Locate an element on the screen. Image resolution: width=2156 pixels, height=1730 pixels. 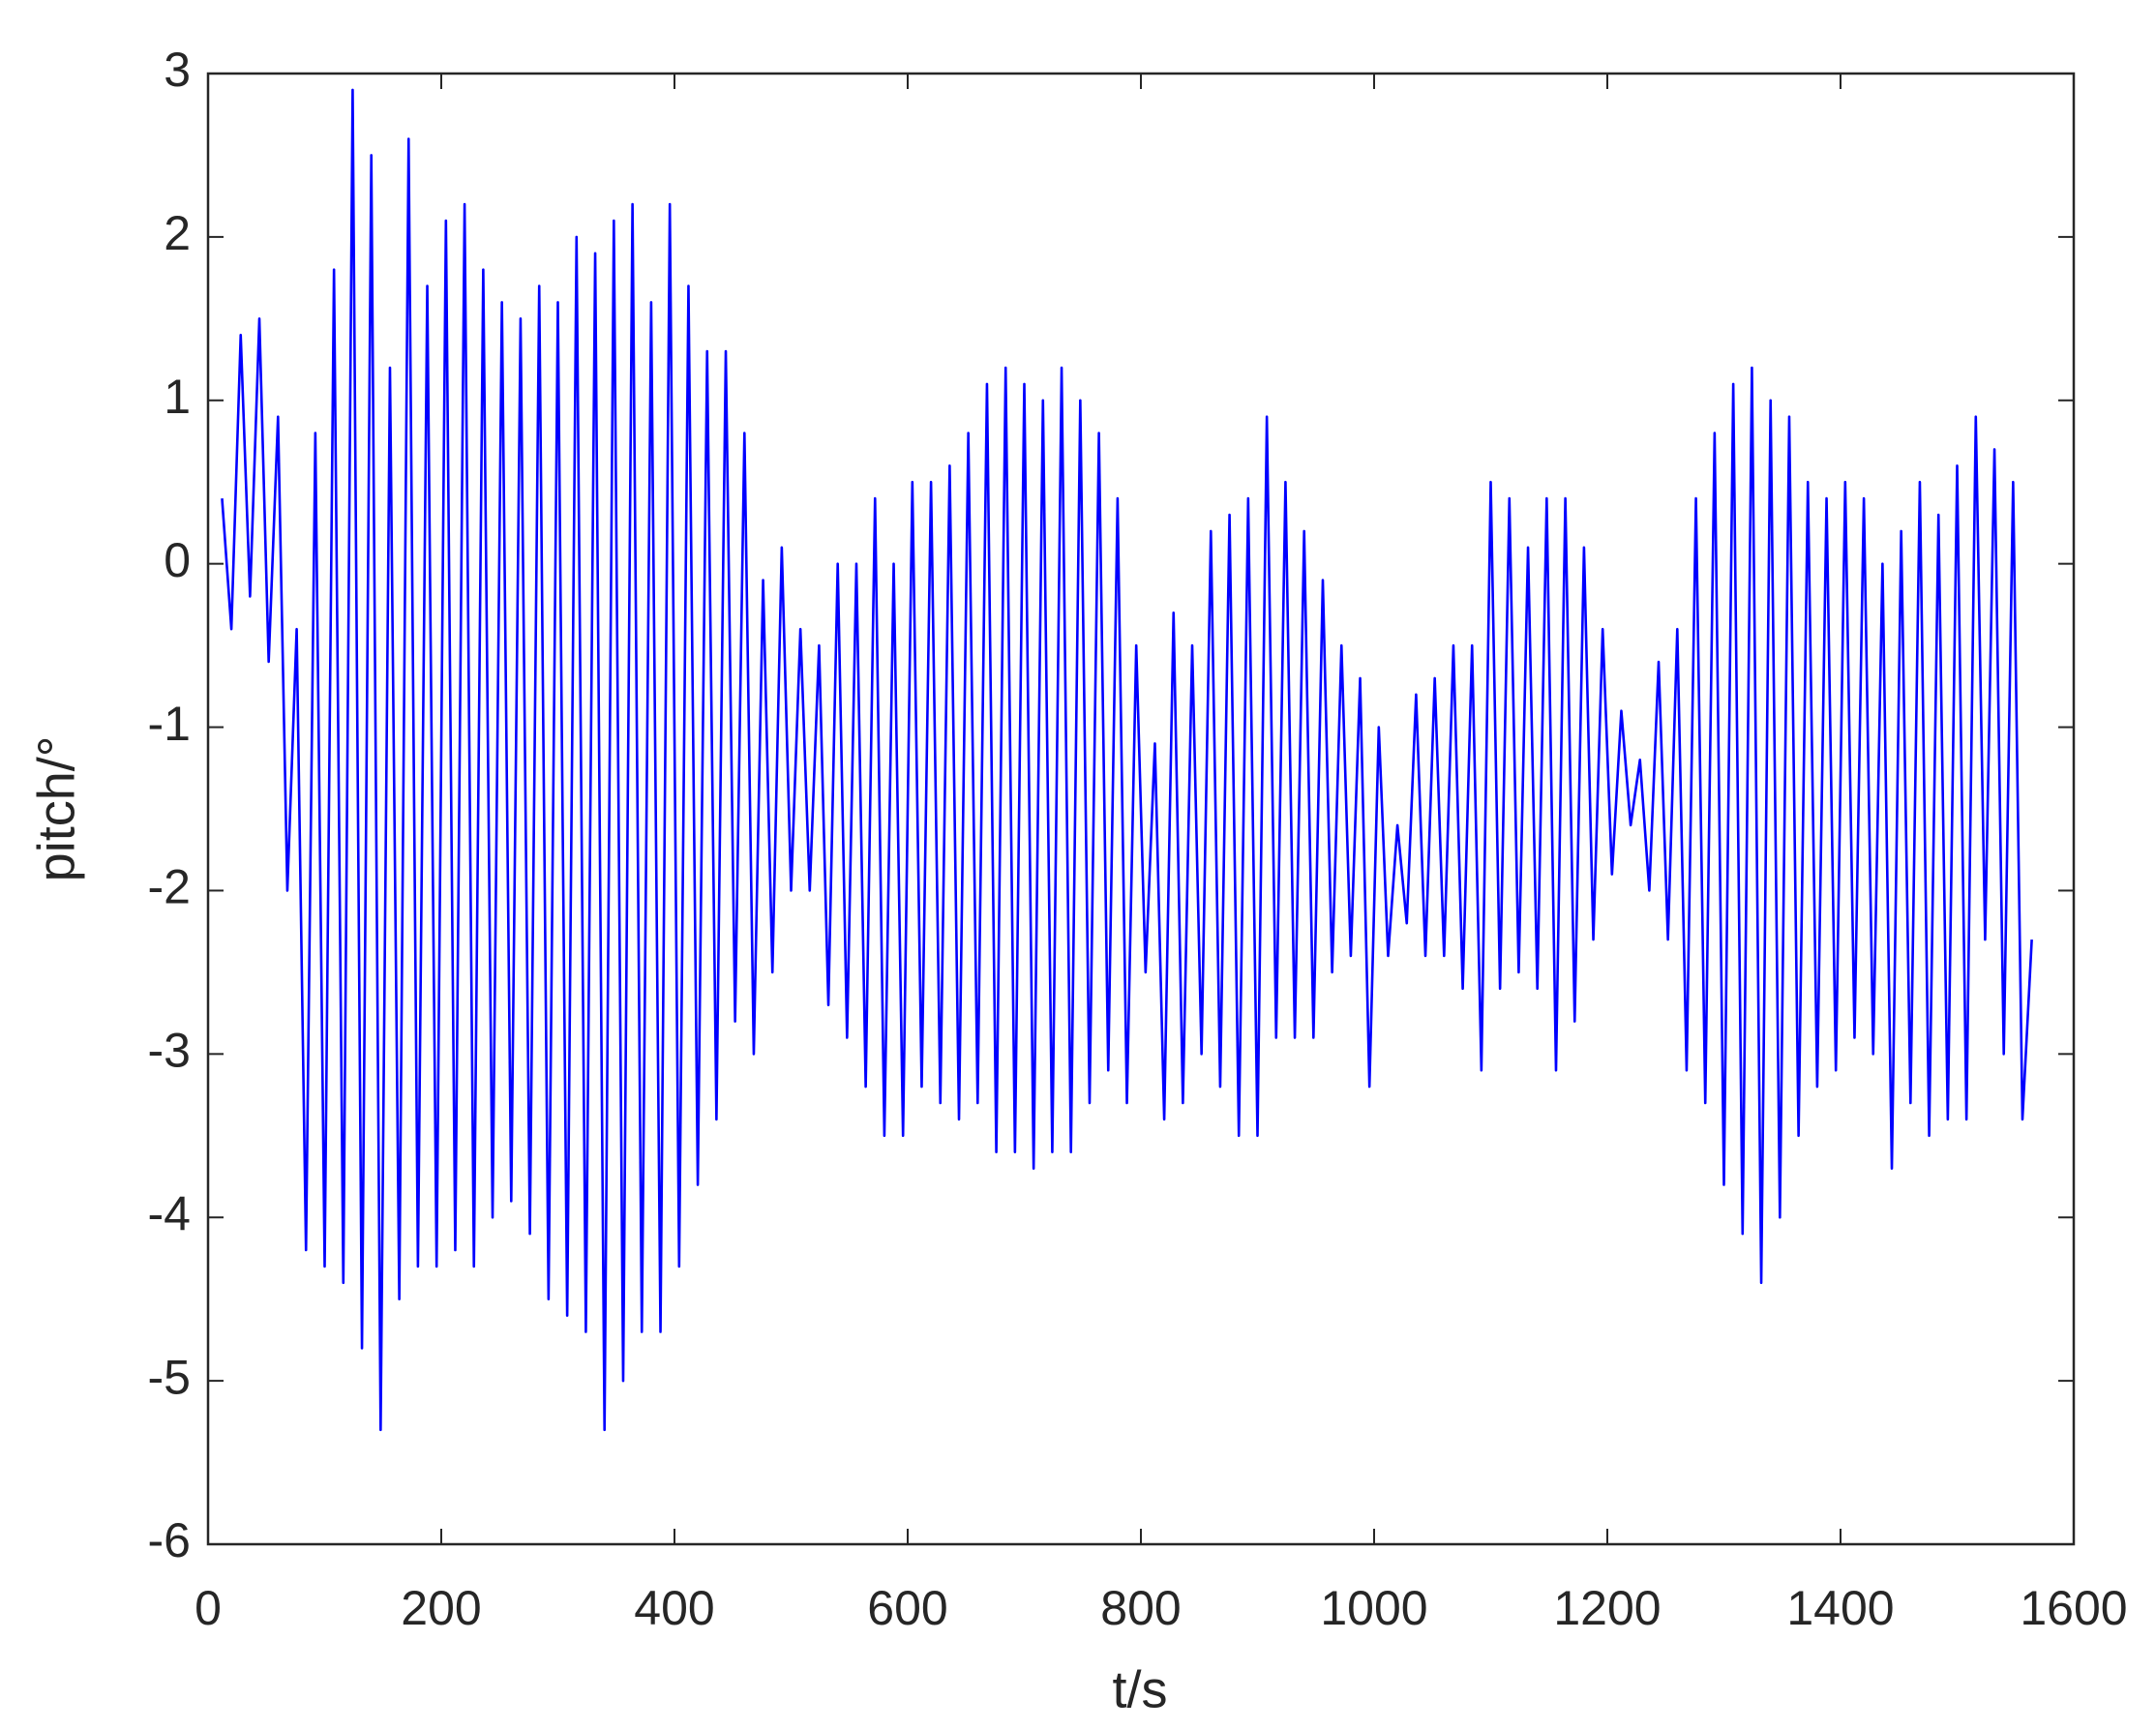
y-tick-label: -4 is located at coordinates (169, 1213).